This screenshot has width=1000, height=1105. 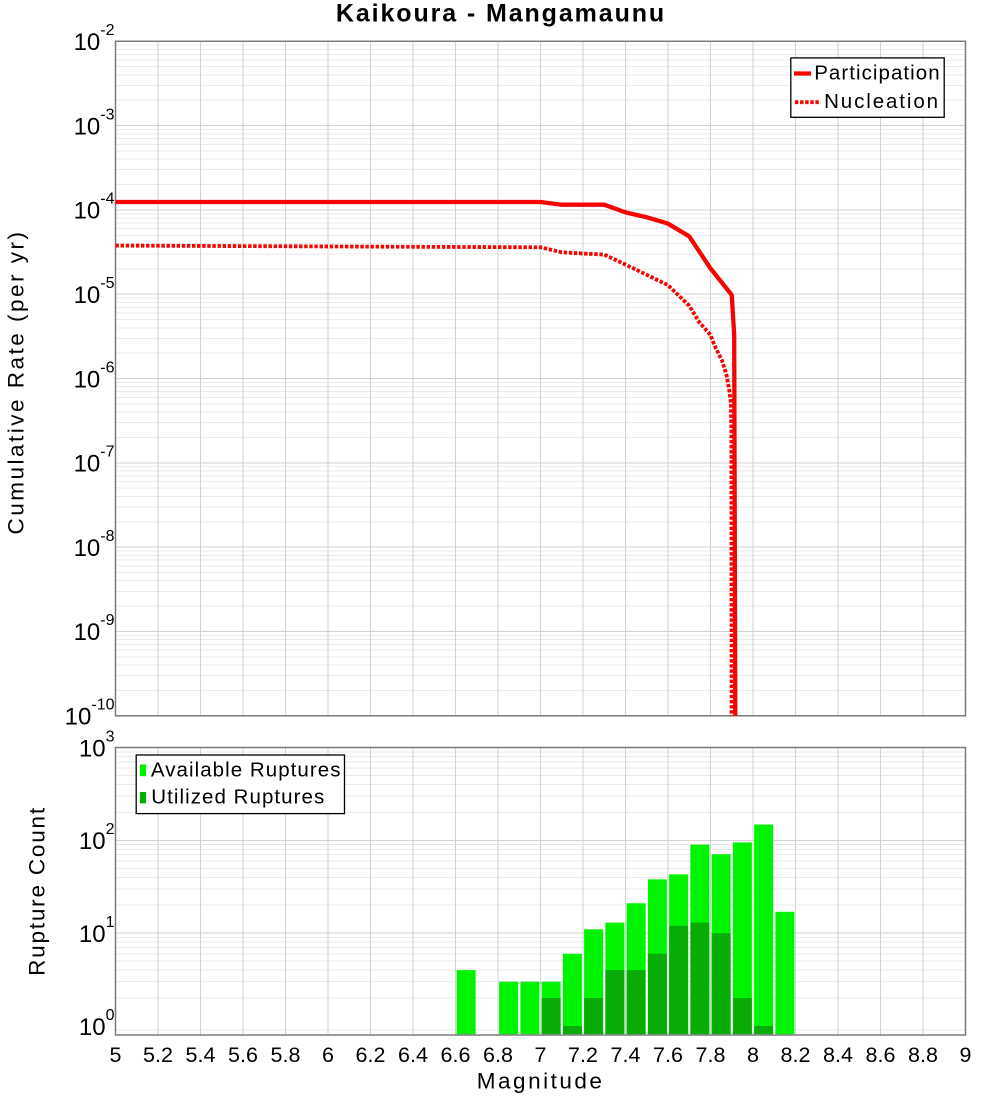 What do you see at coordinates (923, 1055) in the screenshot?
I see `svg-text: 8.8` at bounding box center [923, 1055].